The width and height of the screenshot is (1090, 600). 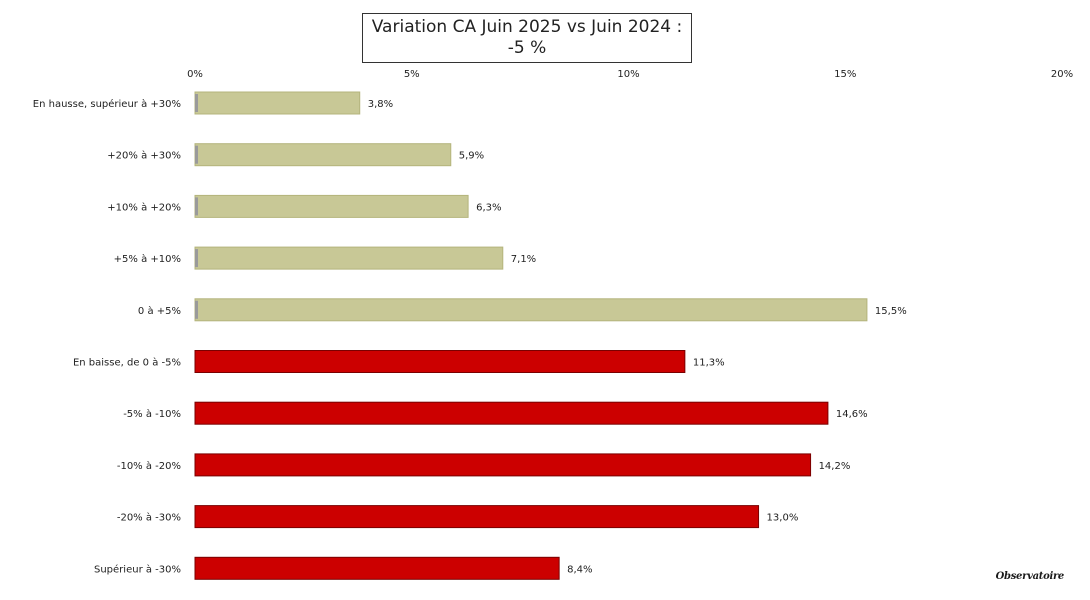 What do you see at coordinates (891, 311) in the screenshot?
I see `value-label: 15,5%` at bounding box center [891, 311].